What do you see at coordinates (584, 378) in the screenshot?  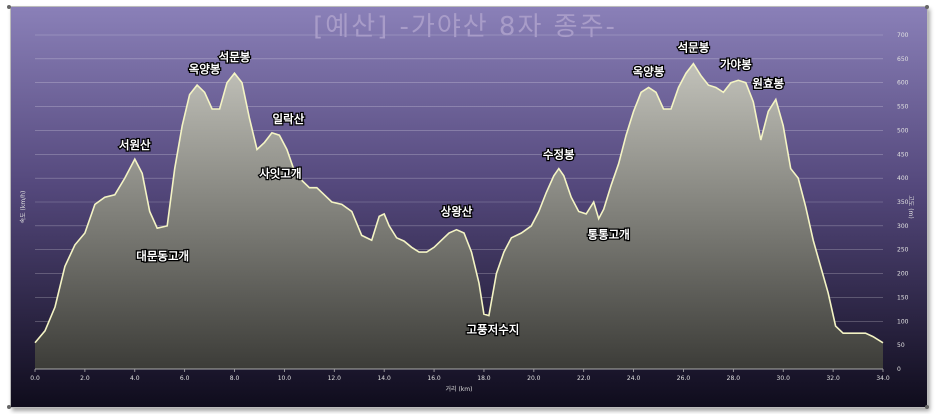 I see `x-tick-label: 22.0` at bounding box center [584, 378].